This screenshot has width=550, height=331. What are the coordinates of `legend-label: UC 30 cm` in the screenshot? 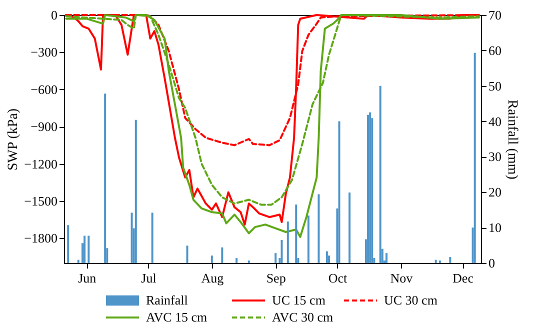 It's located at (411, 300).